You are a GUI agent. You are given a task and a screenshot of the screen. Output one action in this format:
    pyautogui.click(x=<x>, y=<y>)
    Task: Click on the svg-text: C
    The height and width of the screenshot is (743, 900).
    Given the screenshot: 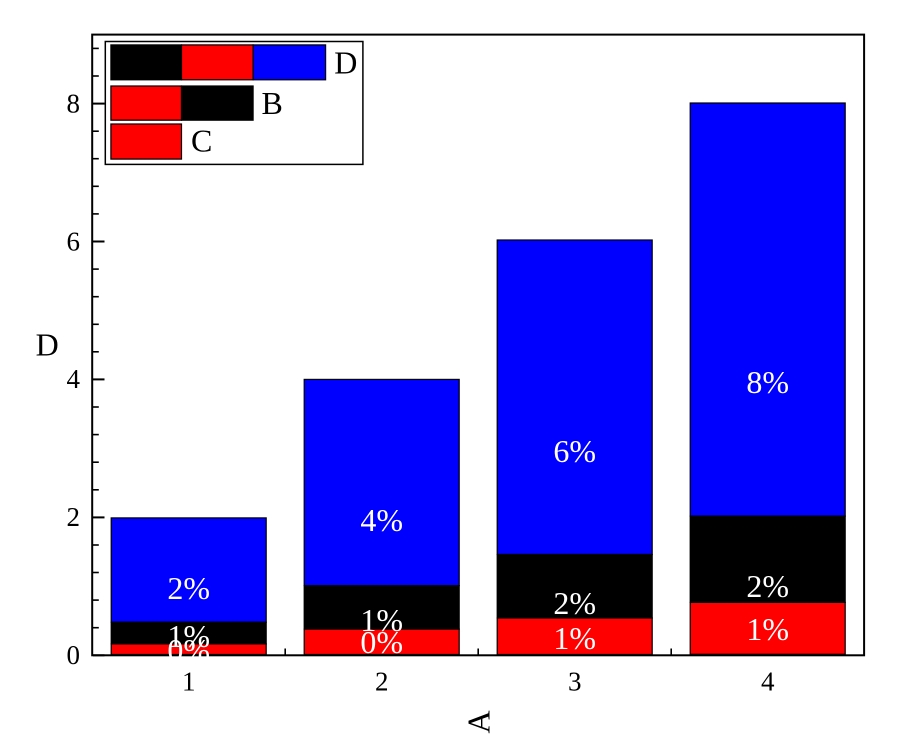 What is the action you would take?
    pyautogui.click(x=201, y=140)
    